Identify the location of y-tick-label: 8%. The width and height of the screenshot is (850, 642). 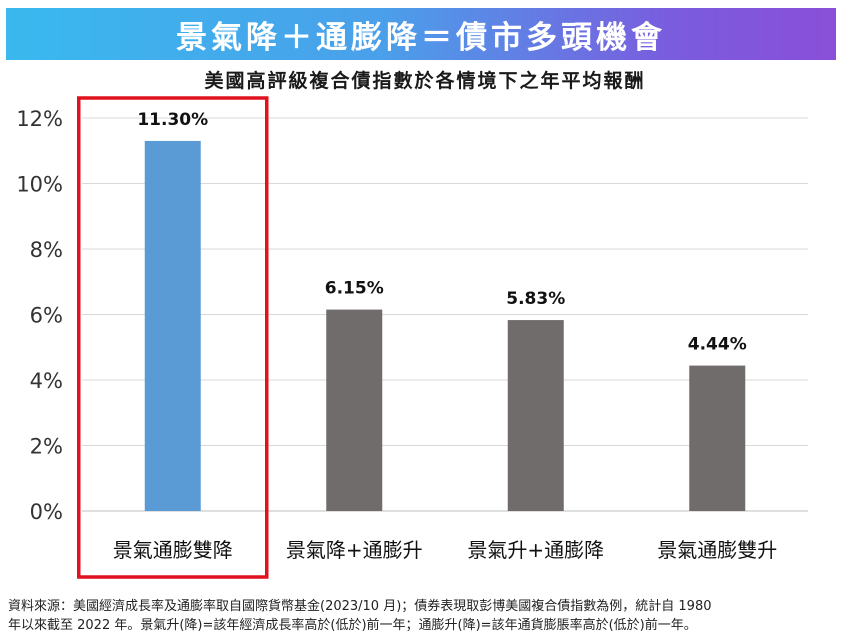
(46, 250).